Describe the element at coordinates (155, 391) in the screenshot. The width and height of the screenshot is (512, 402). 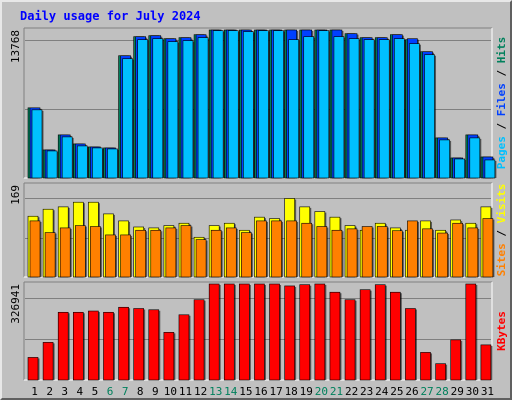
I see `x-tick-label-9: 9` at that location.